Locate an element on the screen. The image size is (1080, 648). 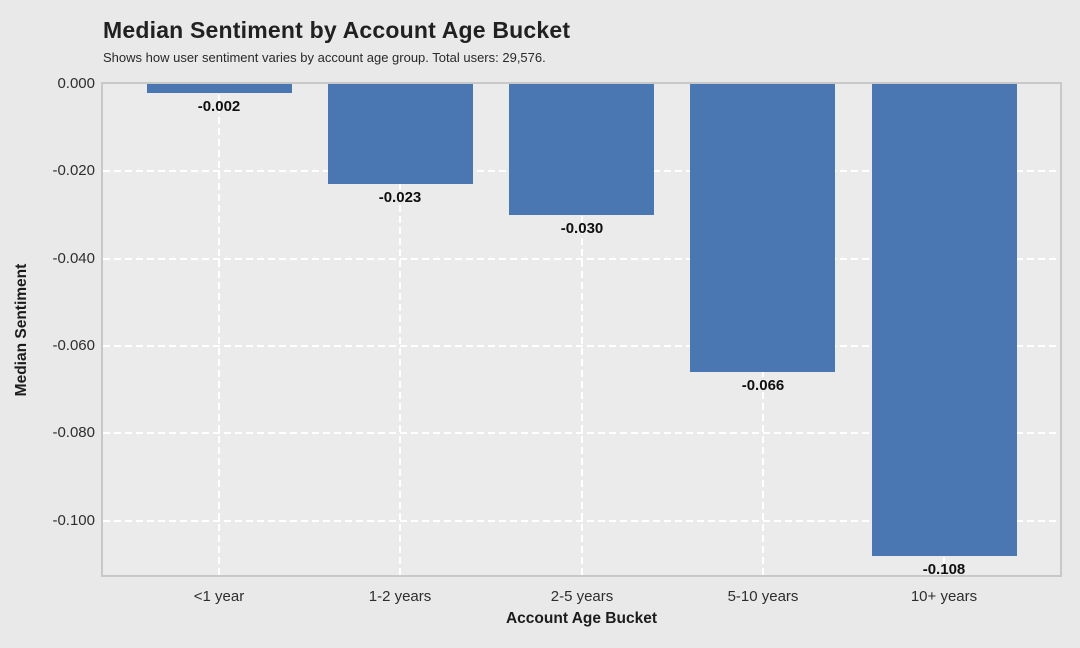
x-tick-label: 5-10 years is located at coordinates (763, 596).